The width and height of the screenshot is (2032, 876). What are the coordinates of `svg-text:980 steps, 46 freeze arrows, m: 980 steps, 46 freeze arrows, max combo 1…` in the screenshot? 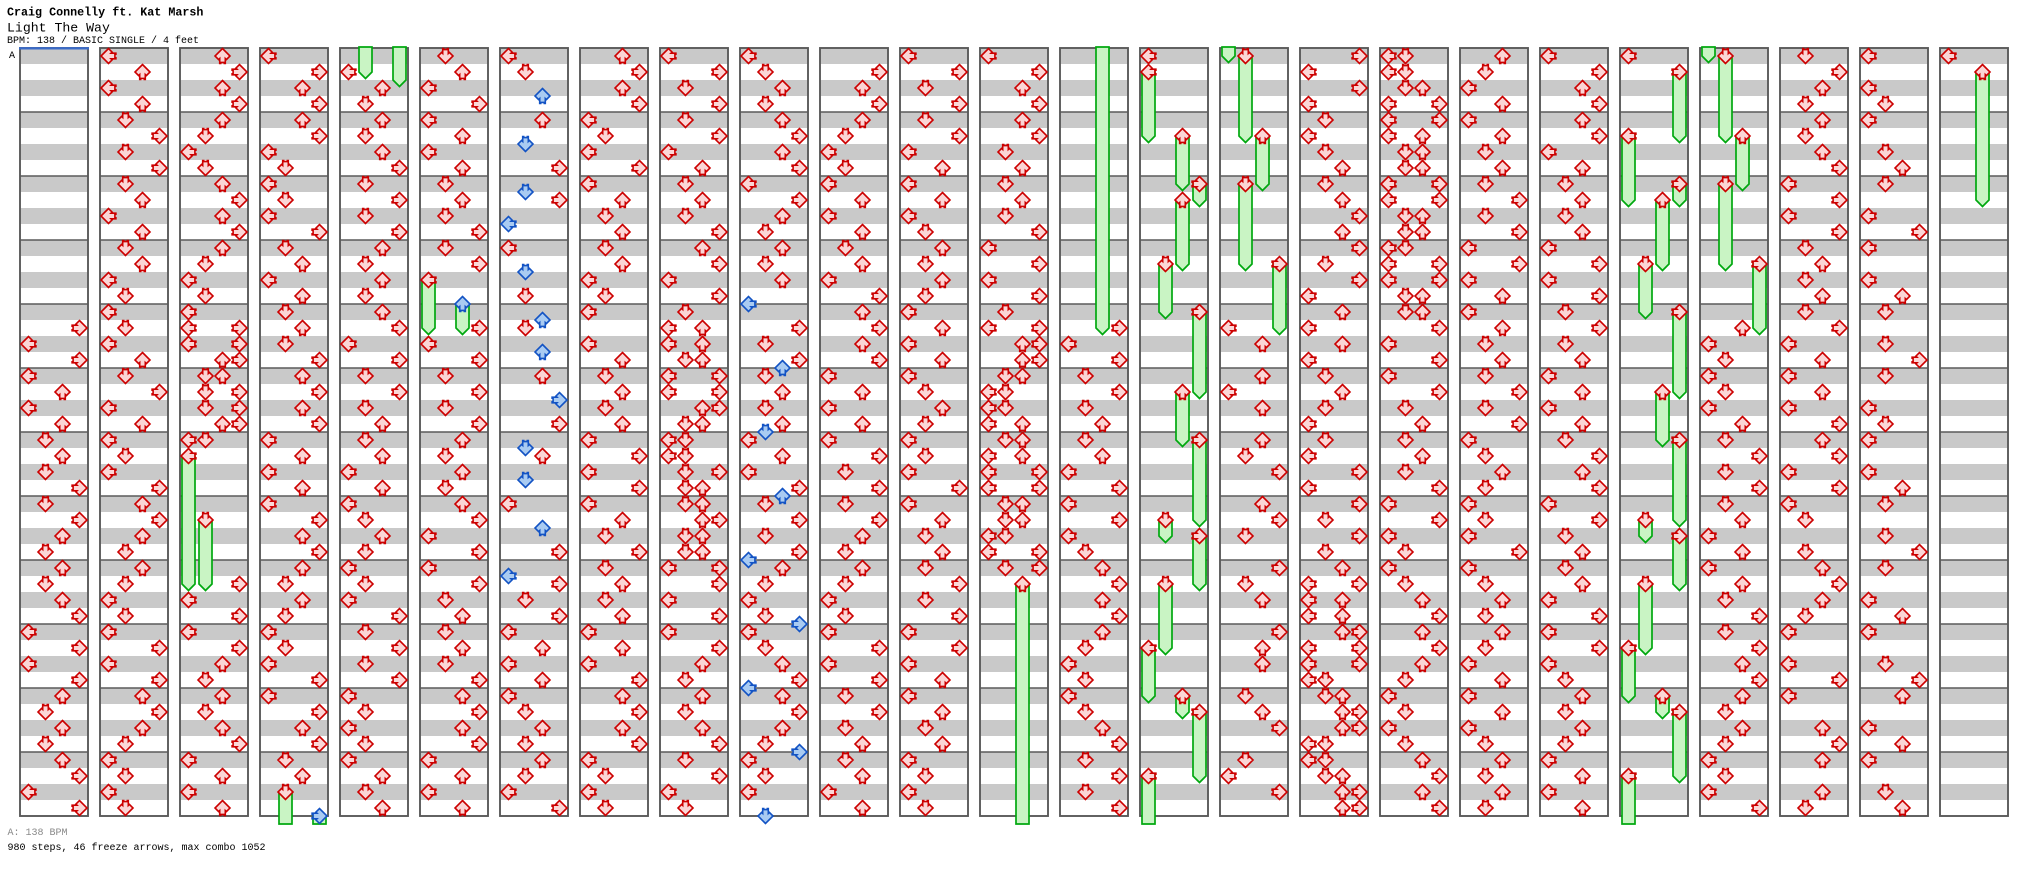 It's located at (137, 848).